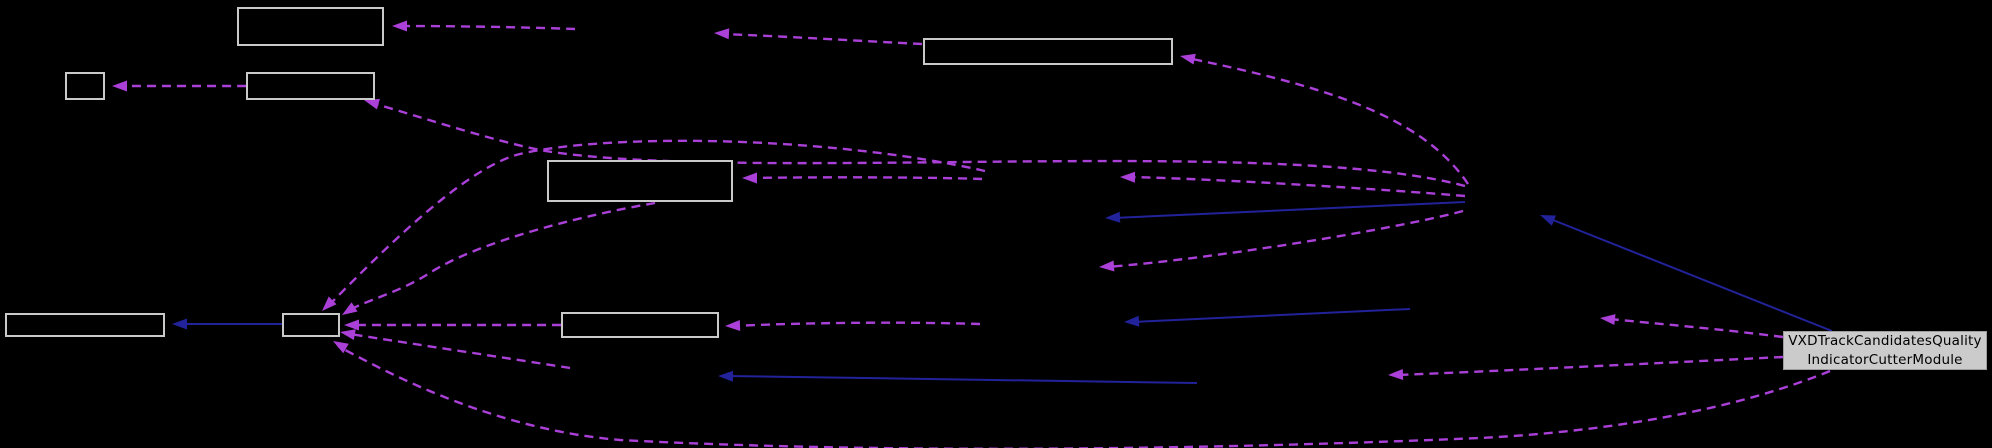 The height and width of the screenshot is (448, 1992). What do you see at coordinates (329, 303) in the screenshot?
I see `dependency-edge-11-arrowhead` at bounding box center [329, 303].